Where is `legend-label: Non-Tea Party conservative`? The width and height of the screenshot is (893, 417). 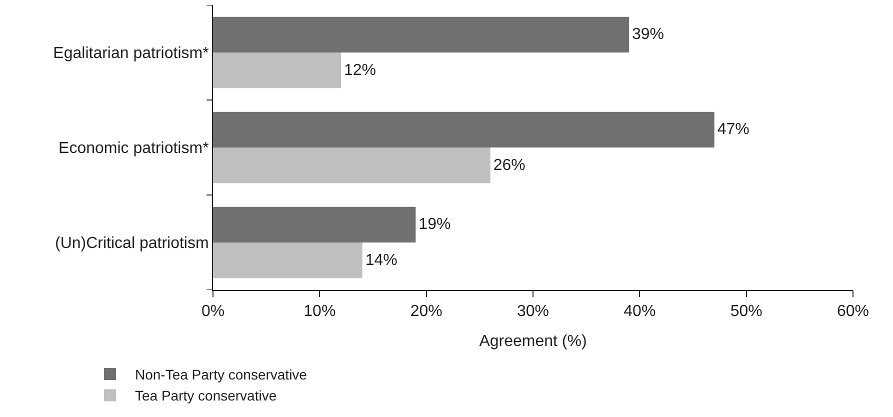
legend-label: Non-Tea Party conservative is located at coordinates (221, 374).